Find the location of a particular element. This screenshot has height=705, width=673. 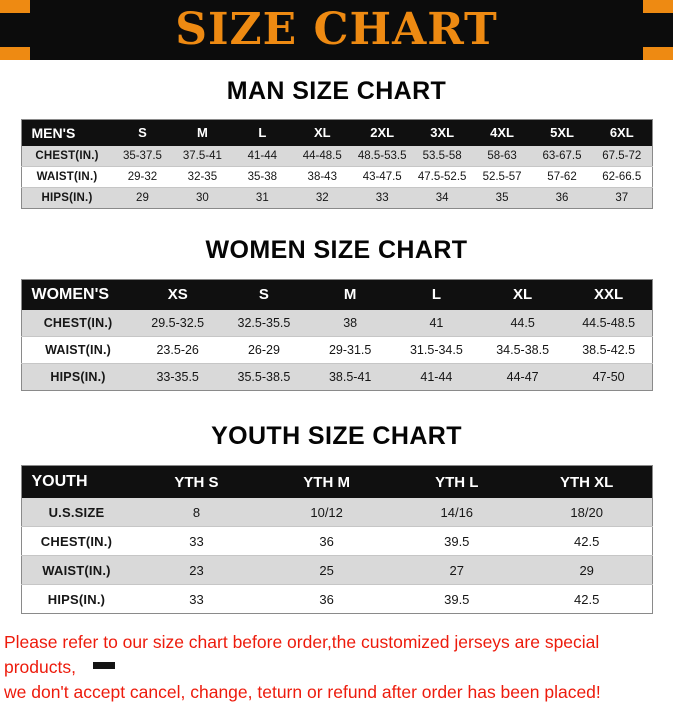

measurement-value-cell: 23 is located at coordinates (196, 570).